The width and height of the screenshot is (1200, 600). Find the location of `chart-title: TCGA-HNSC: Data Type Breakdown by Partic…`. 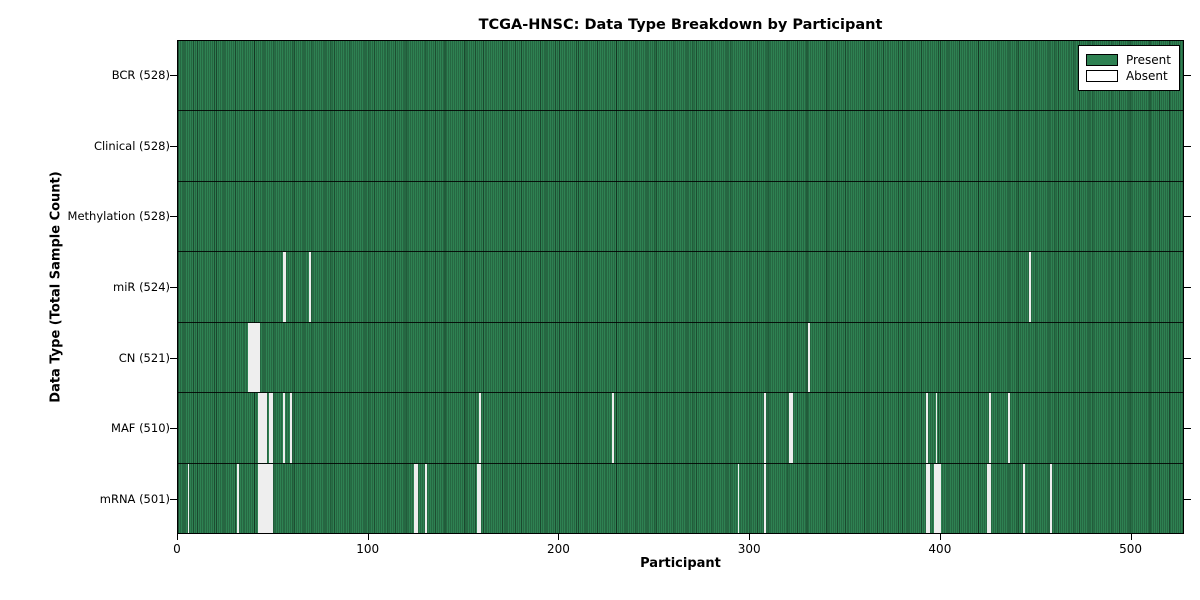

chart-title: TCGA-HNSC: Data Type Breakdown by Partic… is located at coordinates (680, 25).